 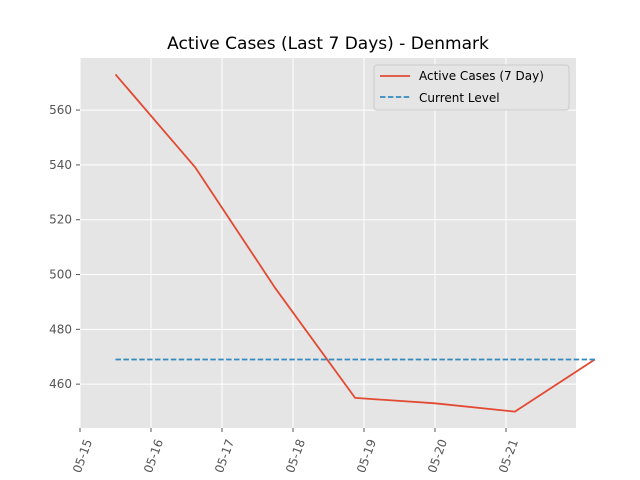 I want to click on x-tick-label: 05-21, so click(x=508, y=456).